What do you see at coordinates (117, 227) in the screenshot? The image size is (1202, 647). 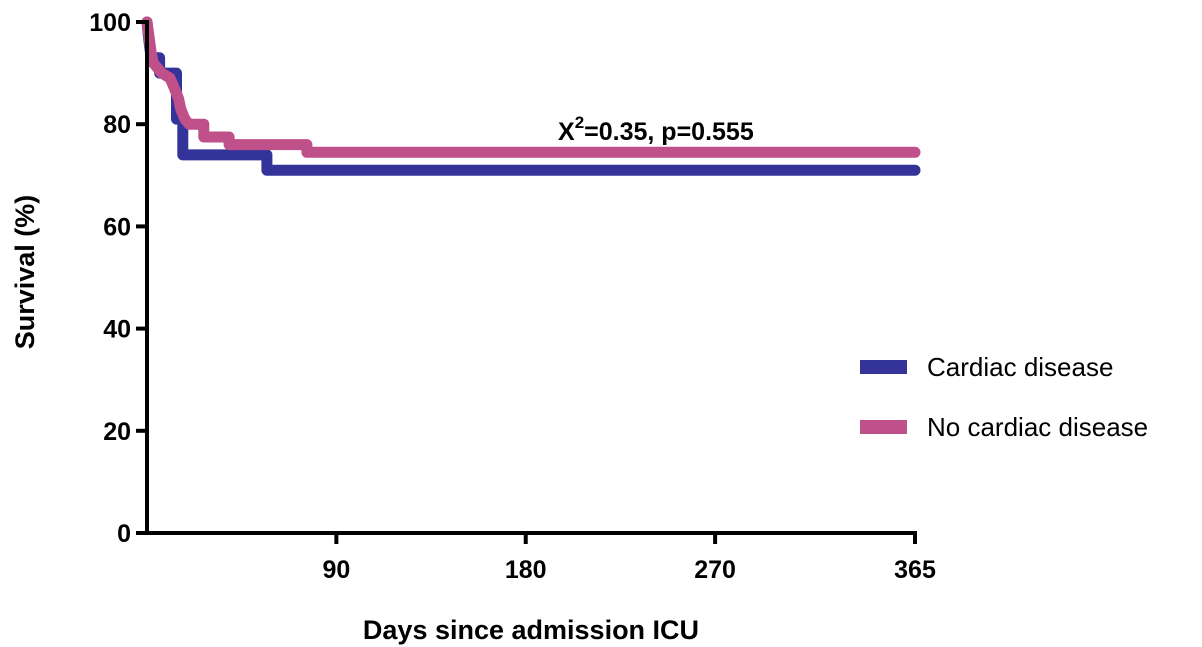 I see `y-tick-label: 60` at bounding box center [117, 227].